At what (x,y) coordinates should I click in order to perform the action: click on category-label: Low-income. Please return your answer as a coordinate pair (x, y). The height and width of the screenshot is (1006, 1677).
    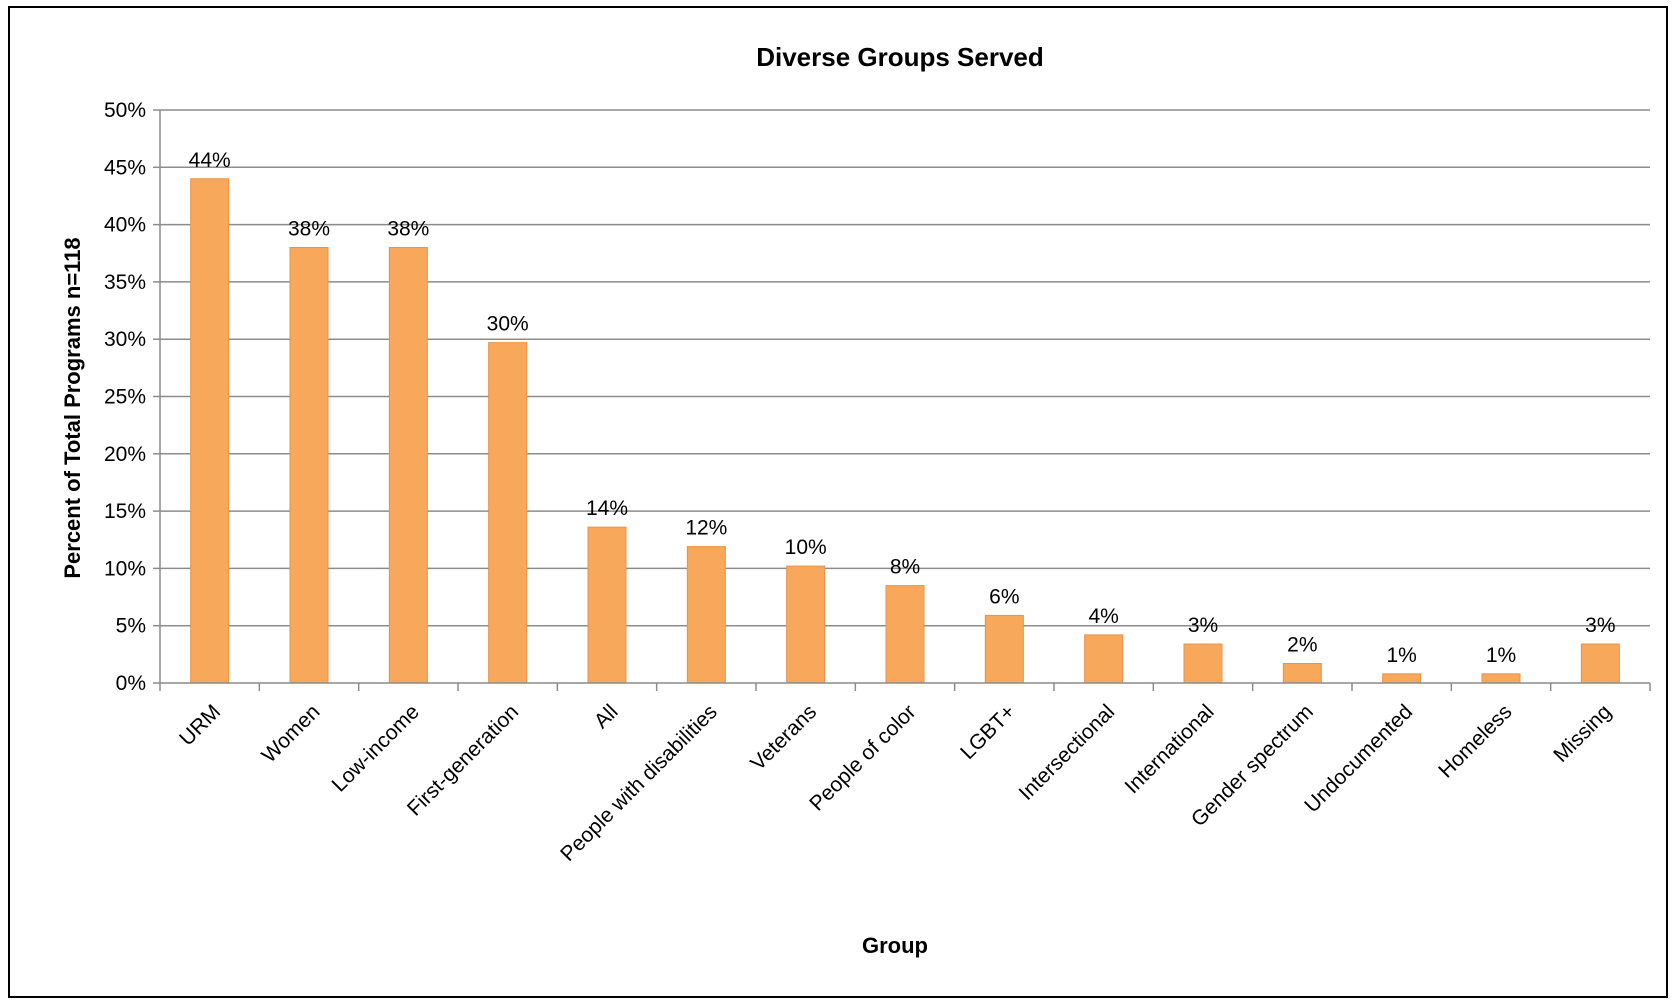
    Looking at the image, I should click on (376, 748).